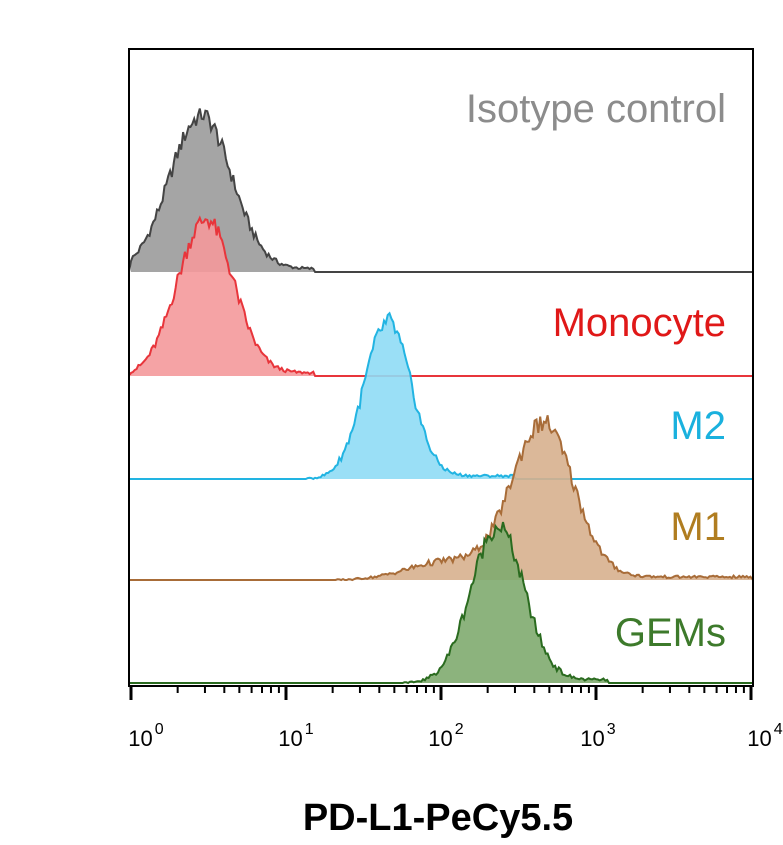 The width and height of the screenshot is (783, 845). I want to click on x-tick-label: 10 1, so click(295, 736).